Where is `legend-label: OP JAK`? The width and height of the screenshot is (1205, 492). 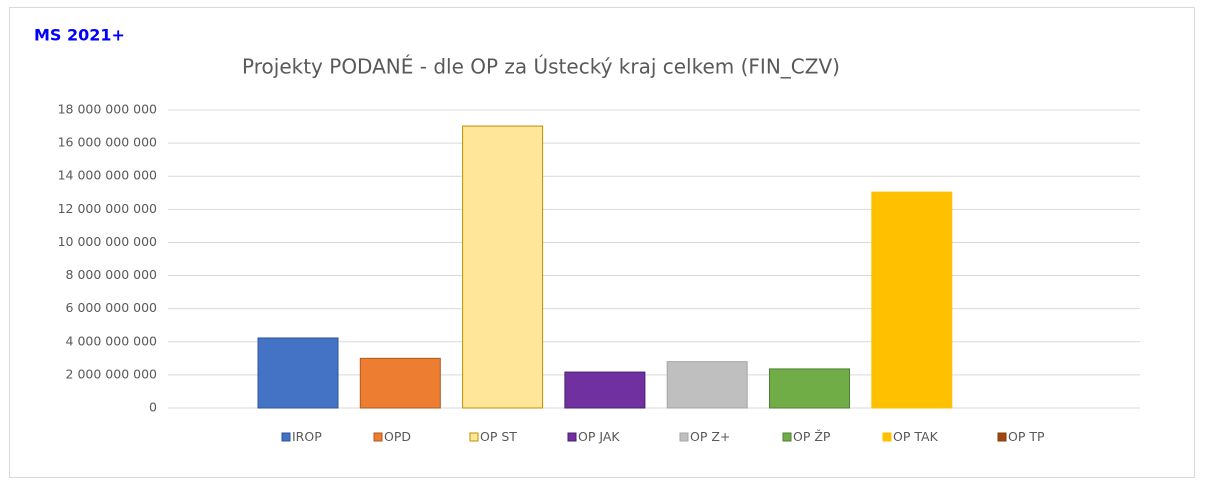
legend-label: OP JAK is located at coordinates (599, 436).